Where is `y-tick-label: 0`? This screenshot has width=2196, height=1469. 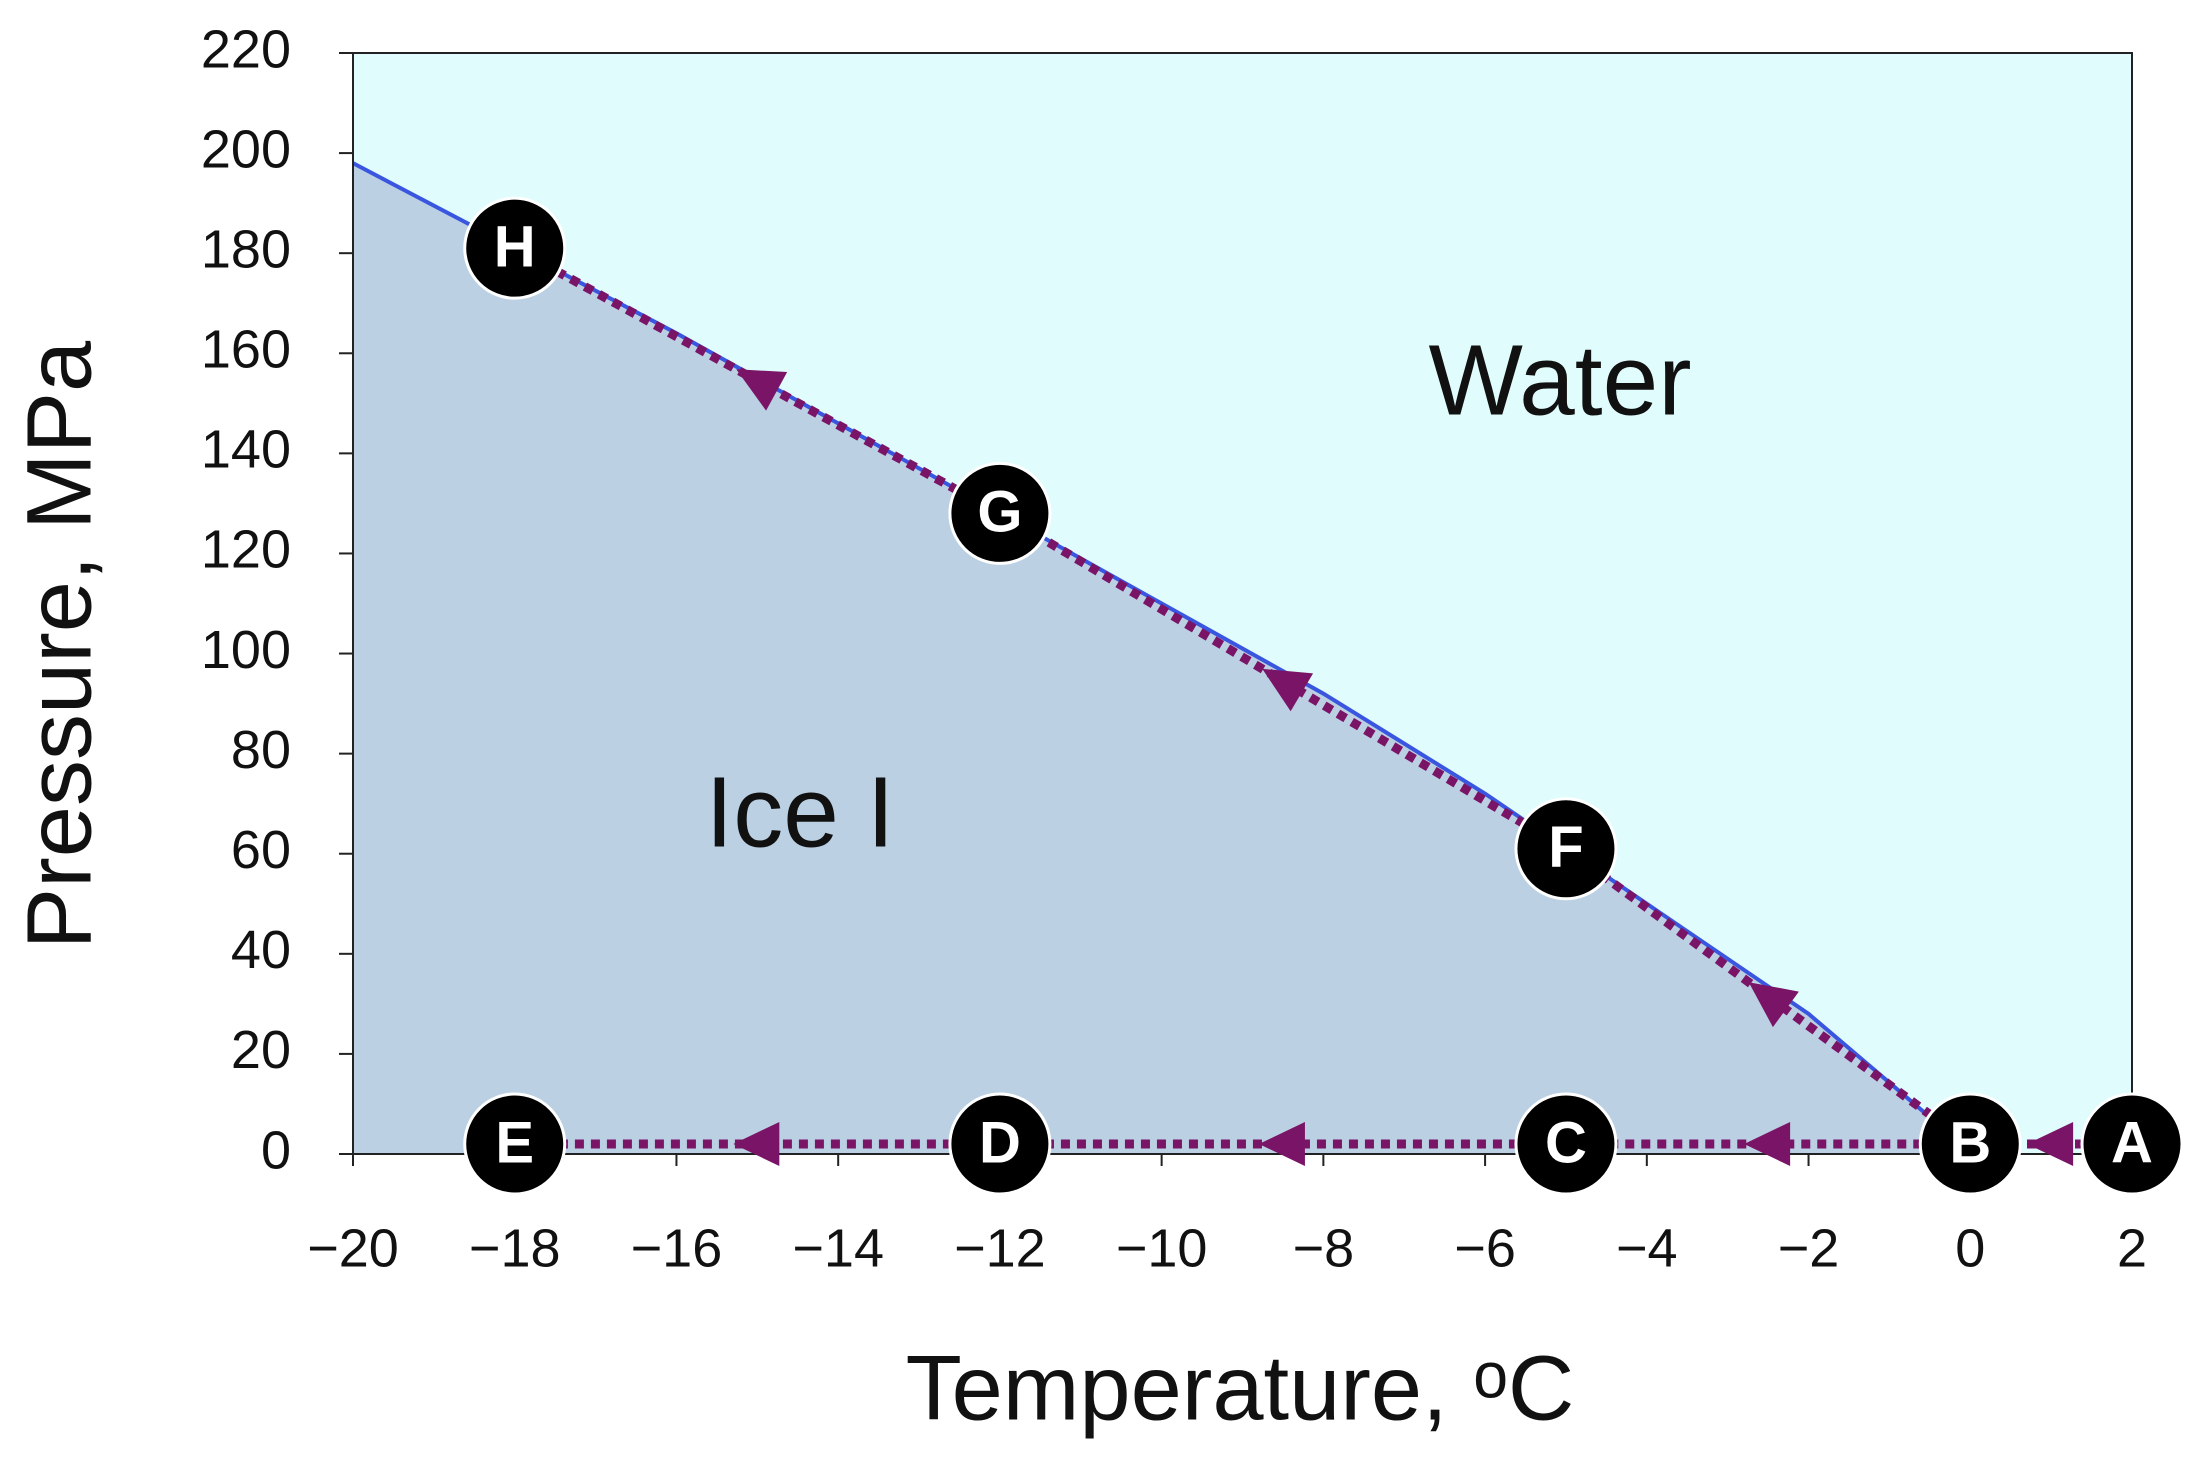 y-tick-label: 0 is located at coordinates (276, 1150).